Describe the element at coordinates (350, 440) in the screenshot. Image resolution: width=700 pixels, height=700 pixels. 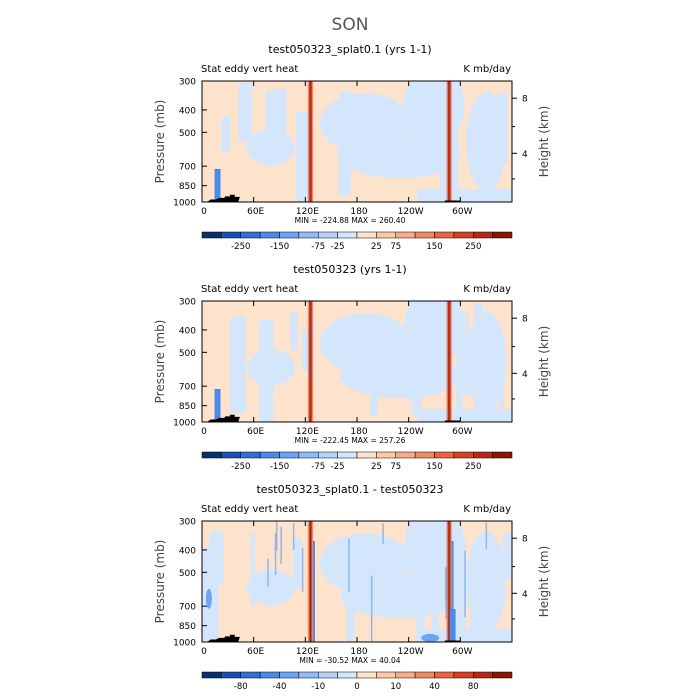
I see `panel-stats: MIN = -222.45 MAX = 257.26` at that location.